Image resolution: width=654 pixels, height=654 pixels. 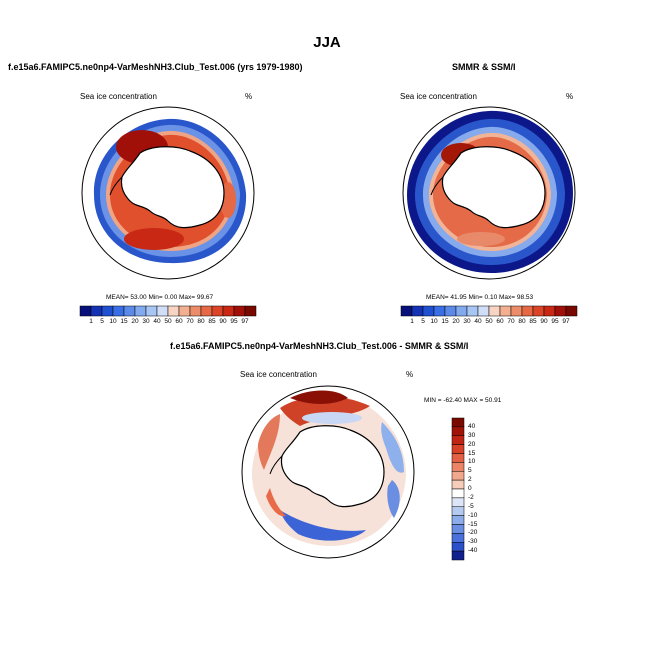 I want to click on colorbar-tick-label: -10, so click(x=473, y=515).